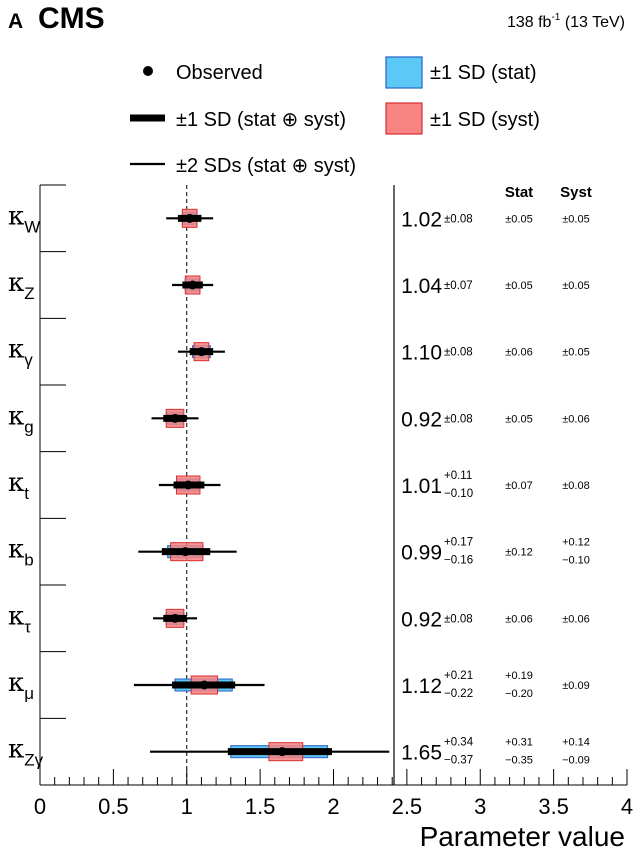  What do you see at coordinates (404, 118) in the screenshot?
I see `legend-syst-swatch` at bounding box center [404, 118].